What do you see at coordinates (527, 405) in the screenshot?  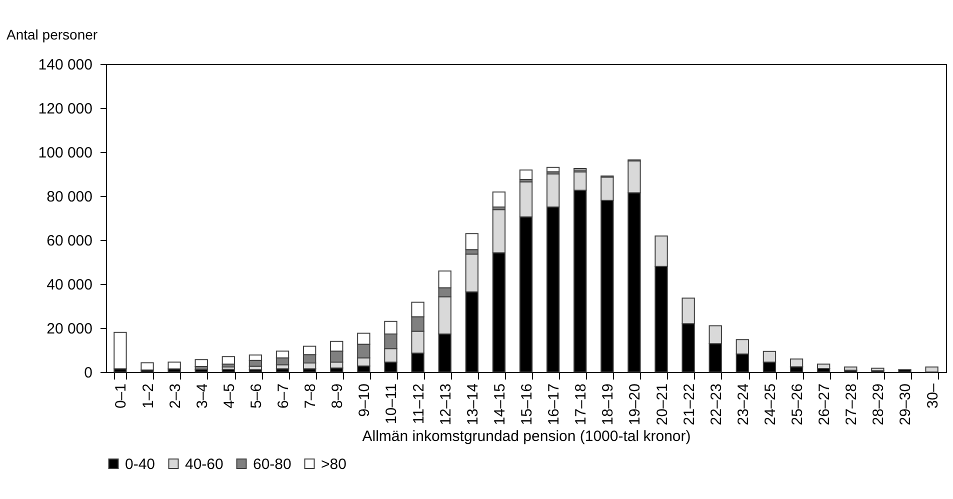 I see `x-tick-label: 15–16` at bounding box center [527, 405].